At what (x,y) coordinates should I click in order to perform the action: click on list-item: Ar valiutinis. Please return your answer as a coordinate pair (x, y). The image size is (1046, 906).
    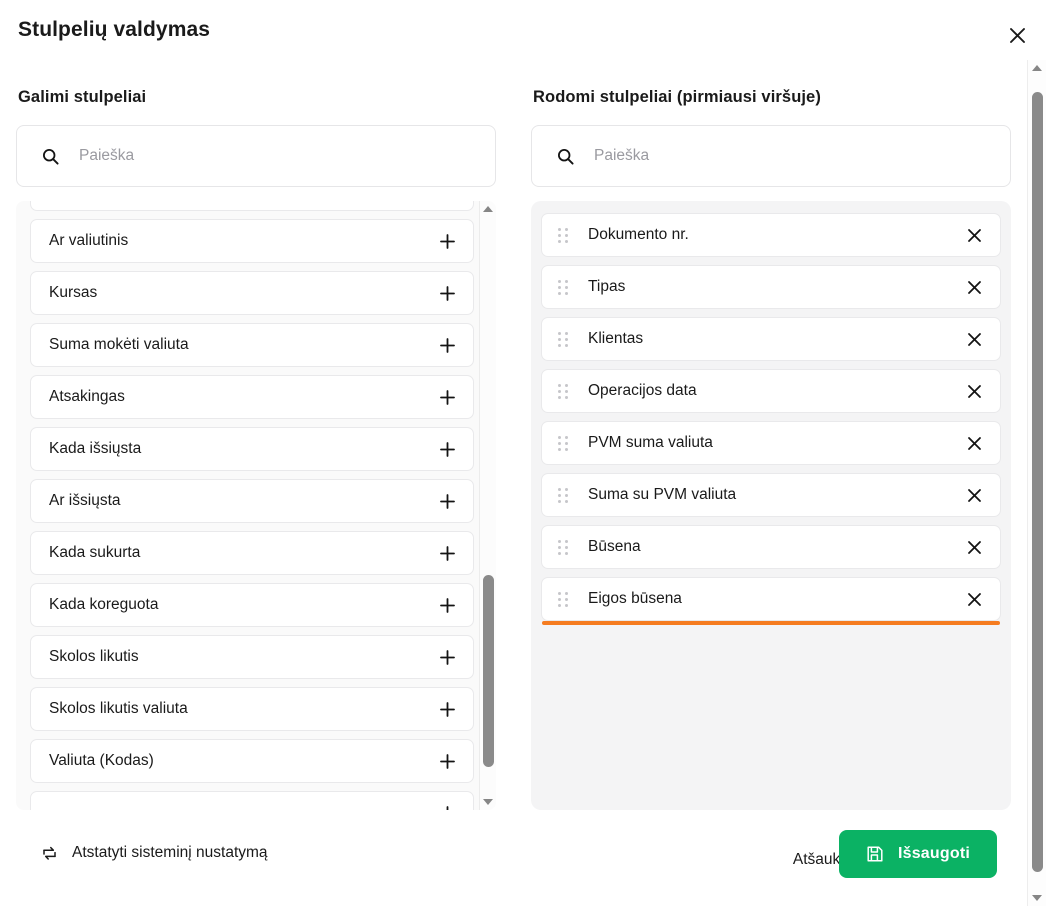
    Looking at the image, I should click on (252, 241).